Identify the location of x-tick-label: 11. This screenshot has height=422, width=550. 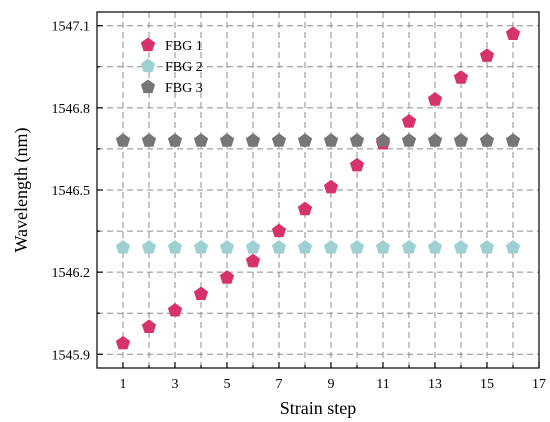
(382, 384).